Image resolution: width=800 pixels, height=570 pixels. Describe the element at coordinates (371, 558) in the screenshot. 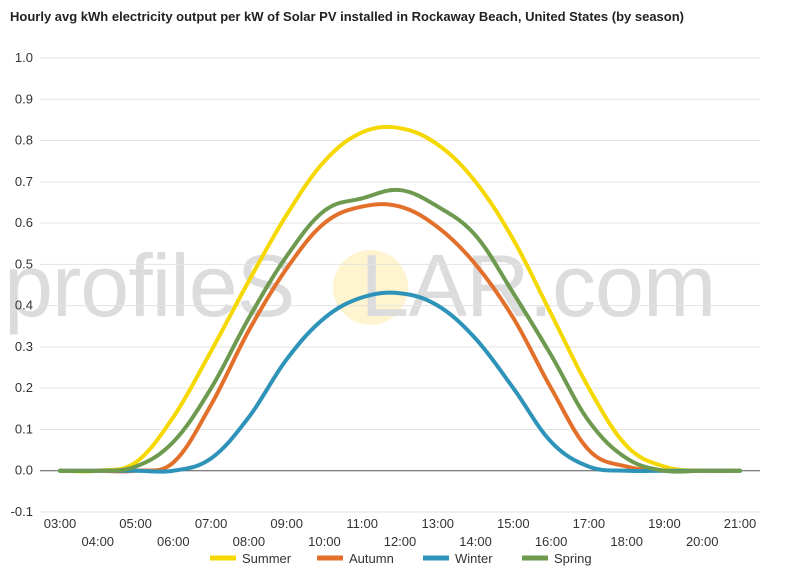

I see `legend-label: Autumn` at that location.